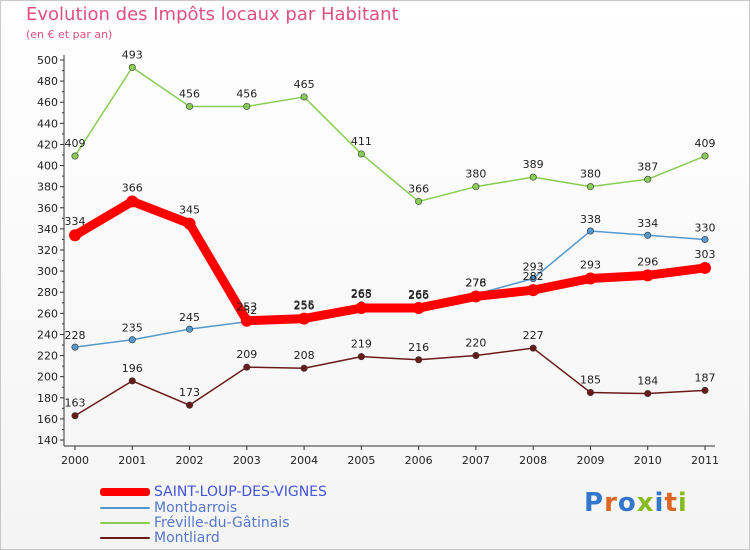 The image size is (750, 550). What do you see at coordinates (705, 377) in the screenshot?
I see `data-label: 187` at bounding box center [705, 377].